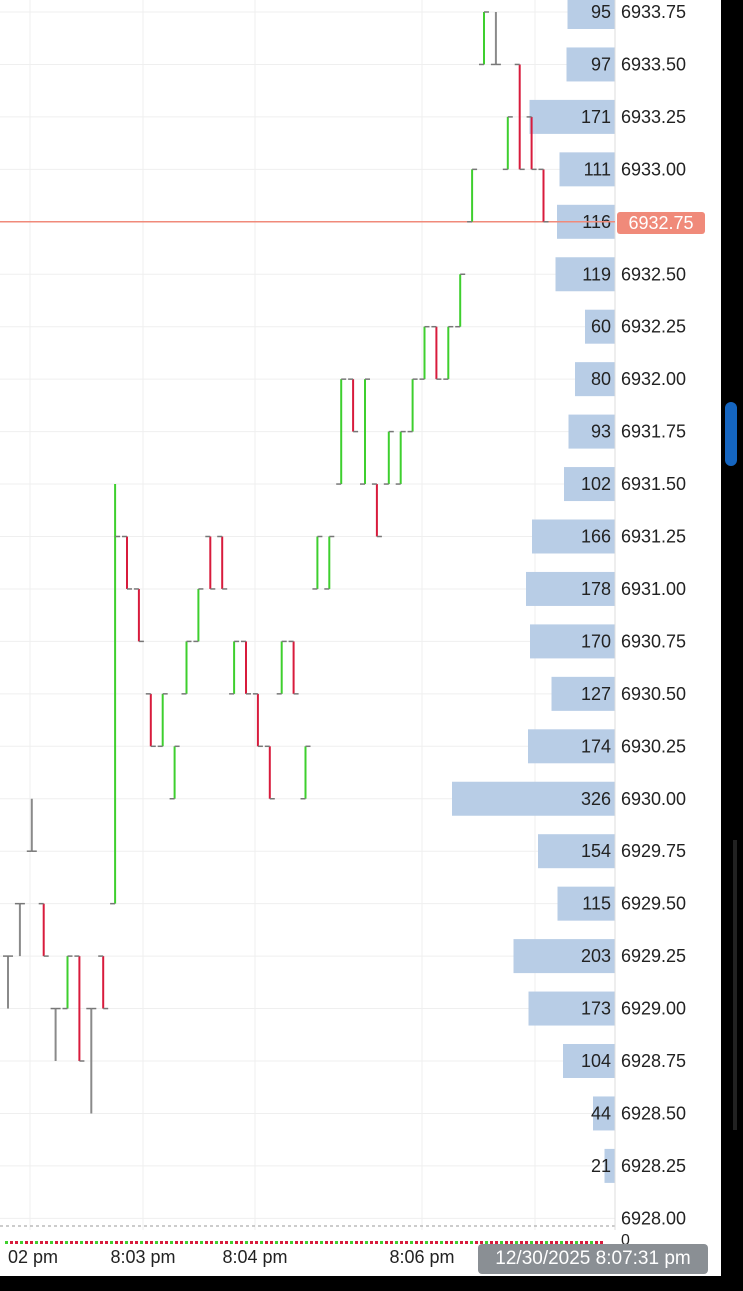 This screenshot has width=743, height=1291. What do you see at coordinates (653, 169) in the screenshot?
I see `price-tick-label: 6933.00` at bounding box center [653, 169].